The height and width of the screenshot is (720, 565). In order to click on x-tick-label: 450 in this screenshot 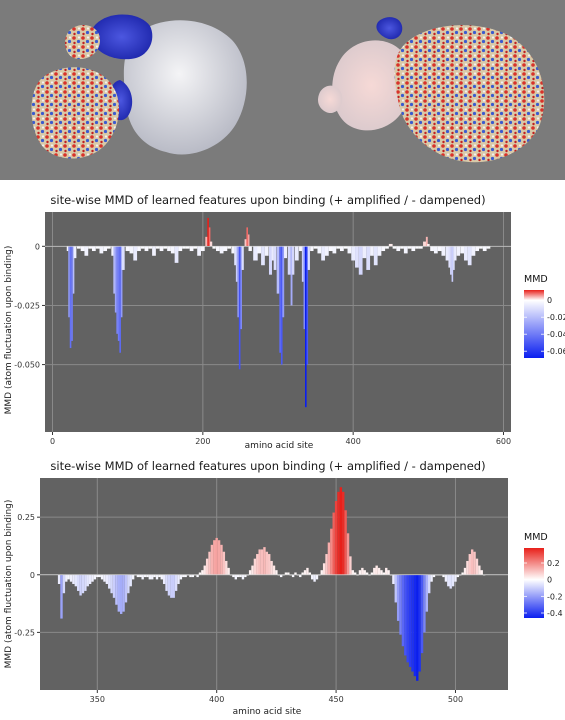, I will do `click(335, 699)`.